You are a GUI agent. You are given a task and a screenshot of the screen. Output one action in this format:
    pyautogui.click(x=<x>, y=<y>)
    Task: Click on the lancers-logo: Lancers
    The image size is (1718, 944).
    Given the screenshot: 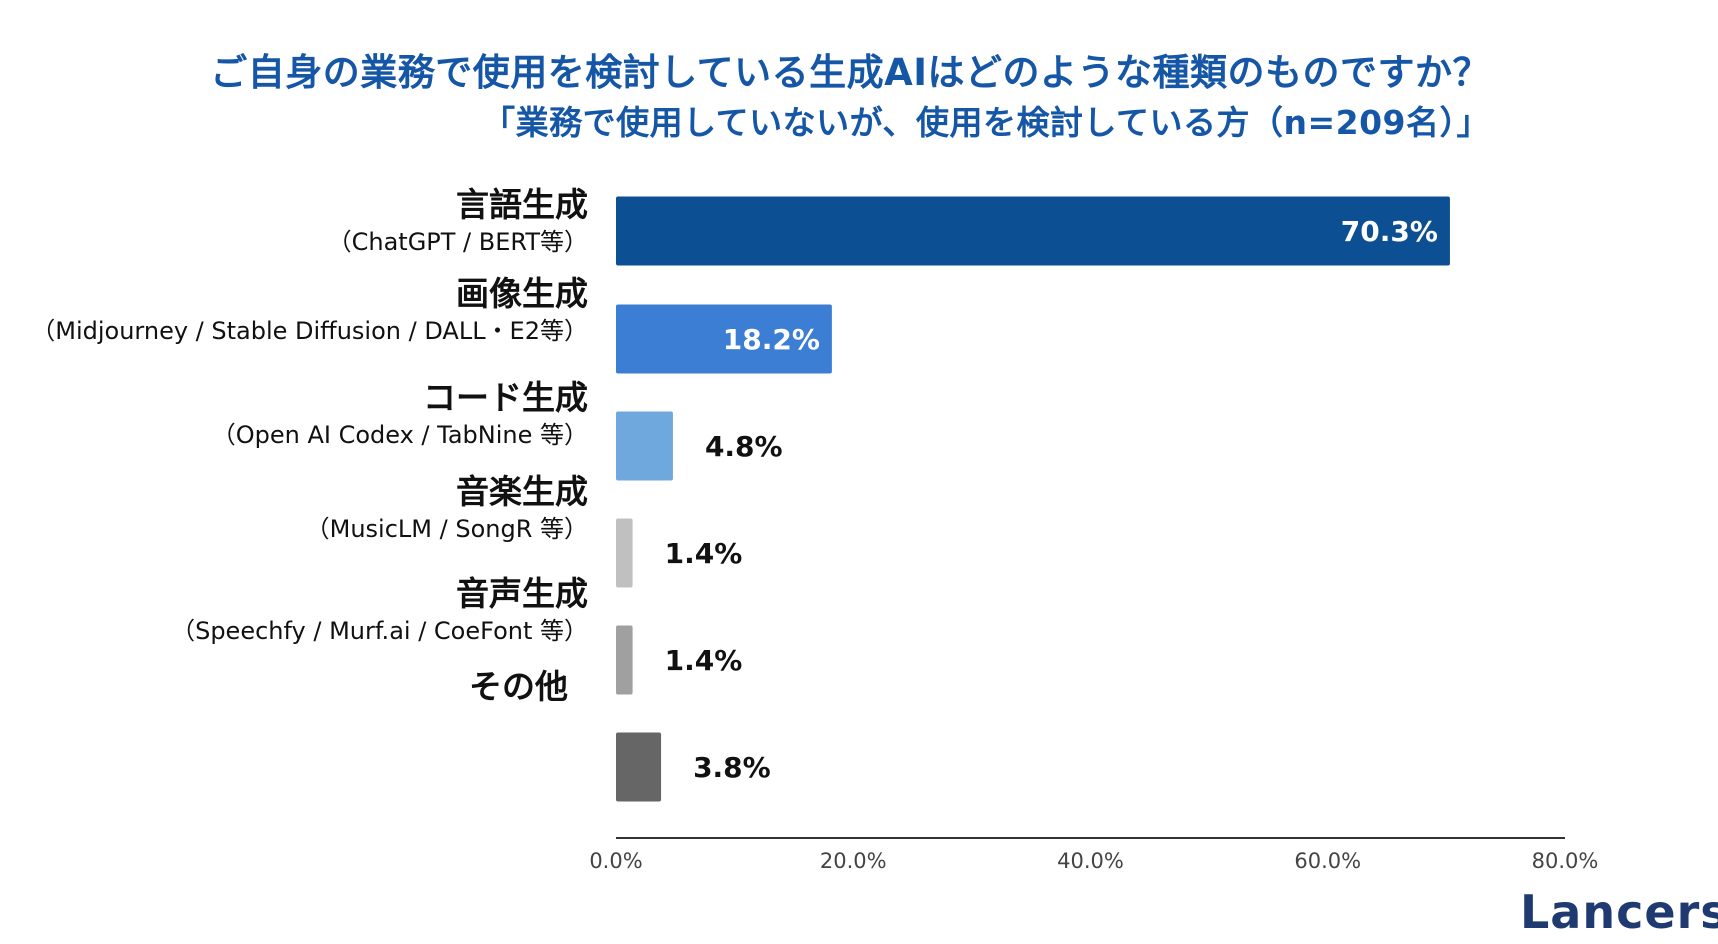 What is the action you would take?
    pyautogui.click(x=1619, y=912)
    